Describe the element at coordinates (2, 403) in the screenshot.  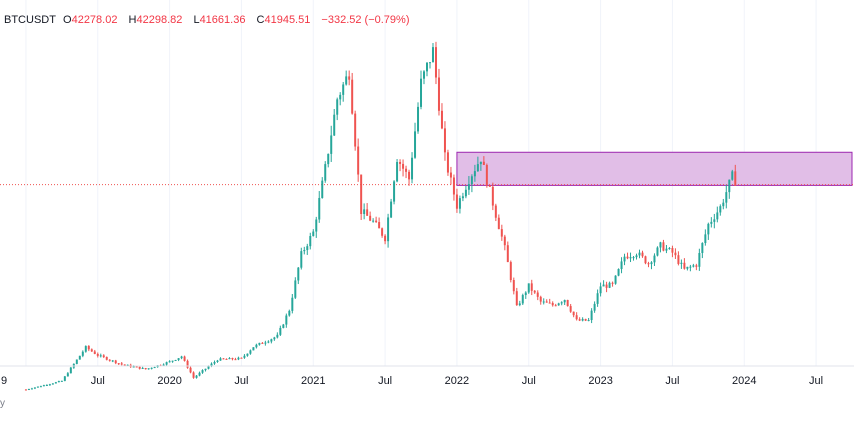
I see `bottom-label: y` at that location.